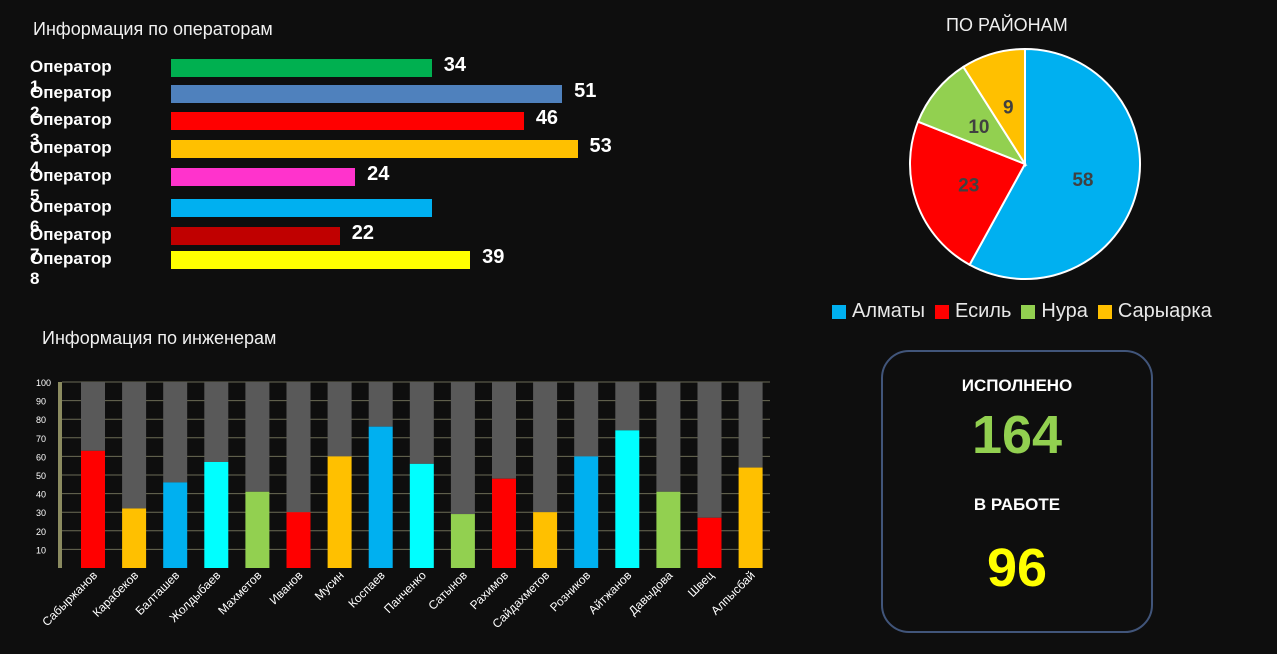 The width and height of the screenshot is (1277, 654). I want to click on y-tick-label: 80, so click(41, 420).